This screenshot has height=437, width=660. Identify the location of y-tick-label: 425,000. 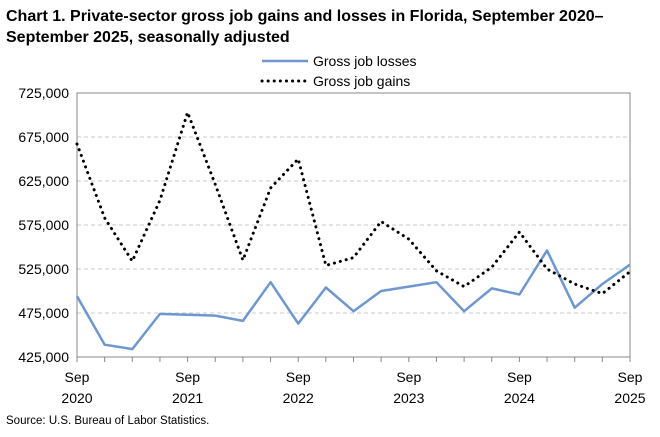
(43, 357).